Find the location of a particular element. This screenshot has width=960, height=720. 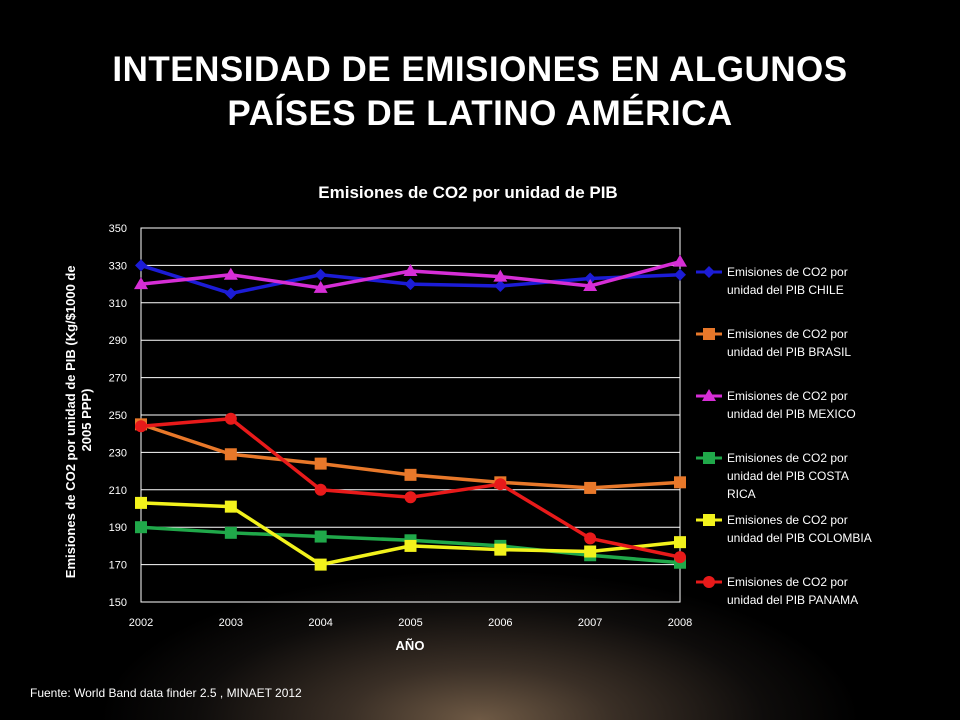

x-tick-label: 2008 is located at coordinates (680, 623).